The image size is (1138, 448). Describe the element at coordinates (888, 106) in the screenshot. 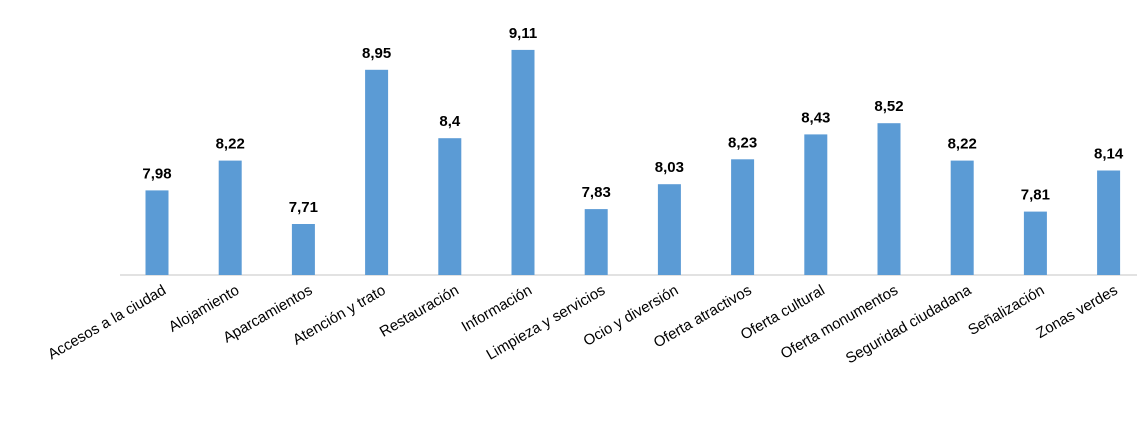

I see `value-label-10: 8,52` at that location.